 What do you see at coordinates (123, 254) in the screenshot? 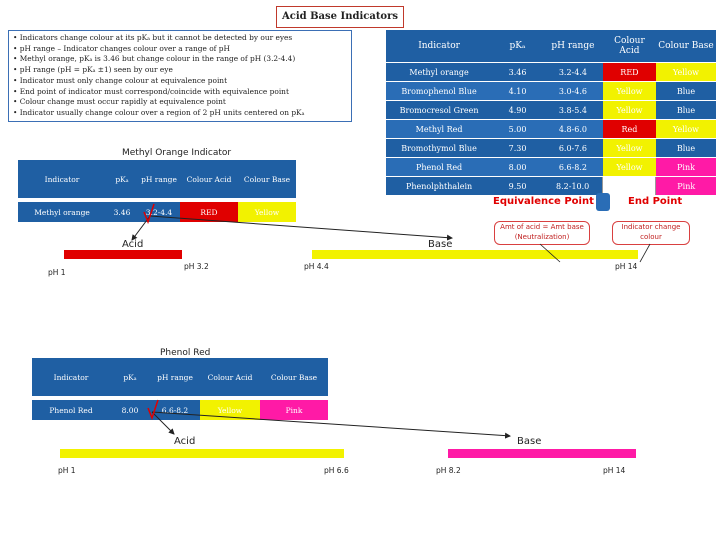
I see `acid-range-bar` at bounding box center [123, 254].